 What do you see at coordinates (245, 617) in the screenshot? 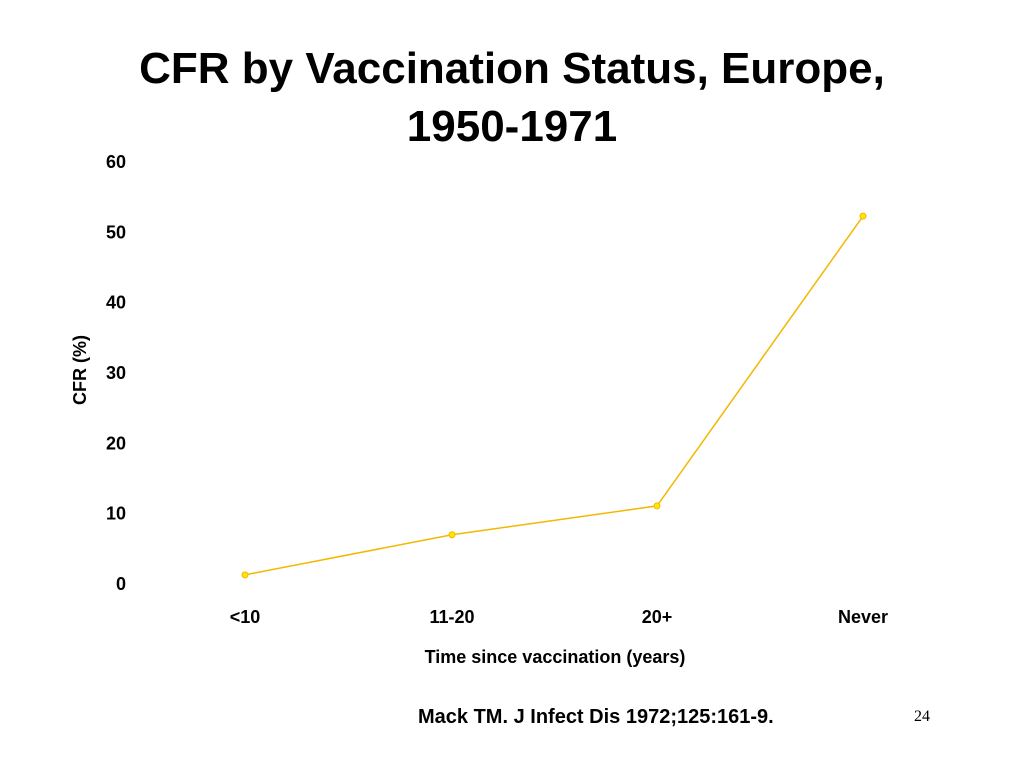
I see `x-tick-label: <10` at bounding box center [245, 617].